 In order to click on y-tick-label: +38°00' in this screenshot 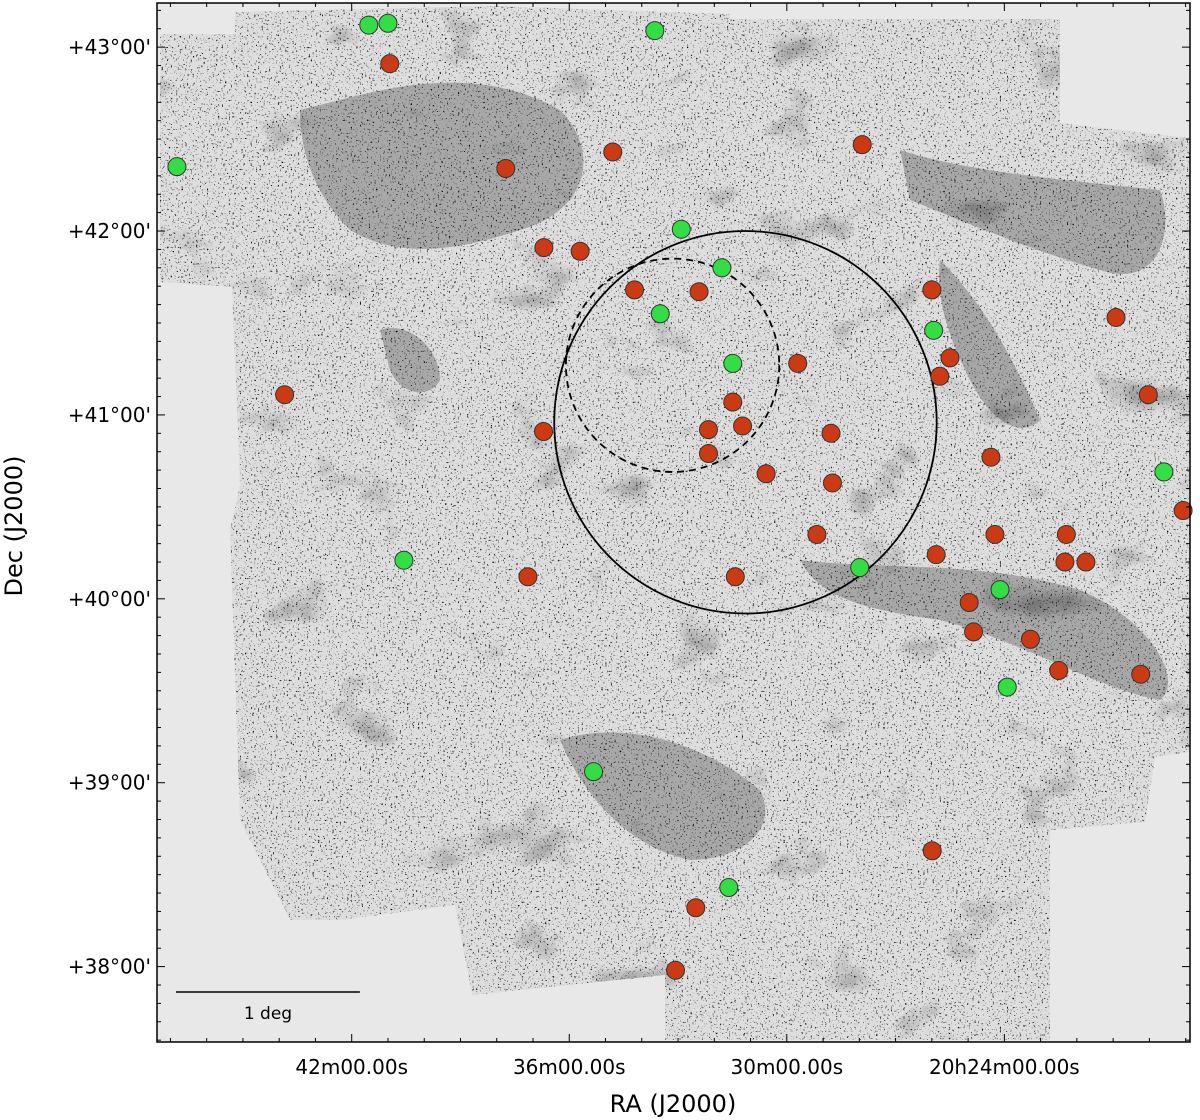, I will do `click(109, 967)`.